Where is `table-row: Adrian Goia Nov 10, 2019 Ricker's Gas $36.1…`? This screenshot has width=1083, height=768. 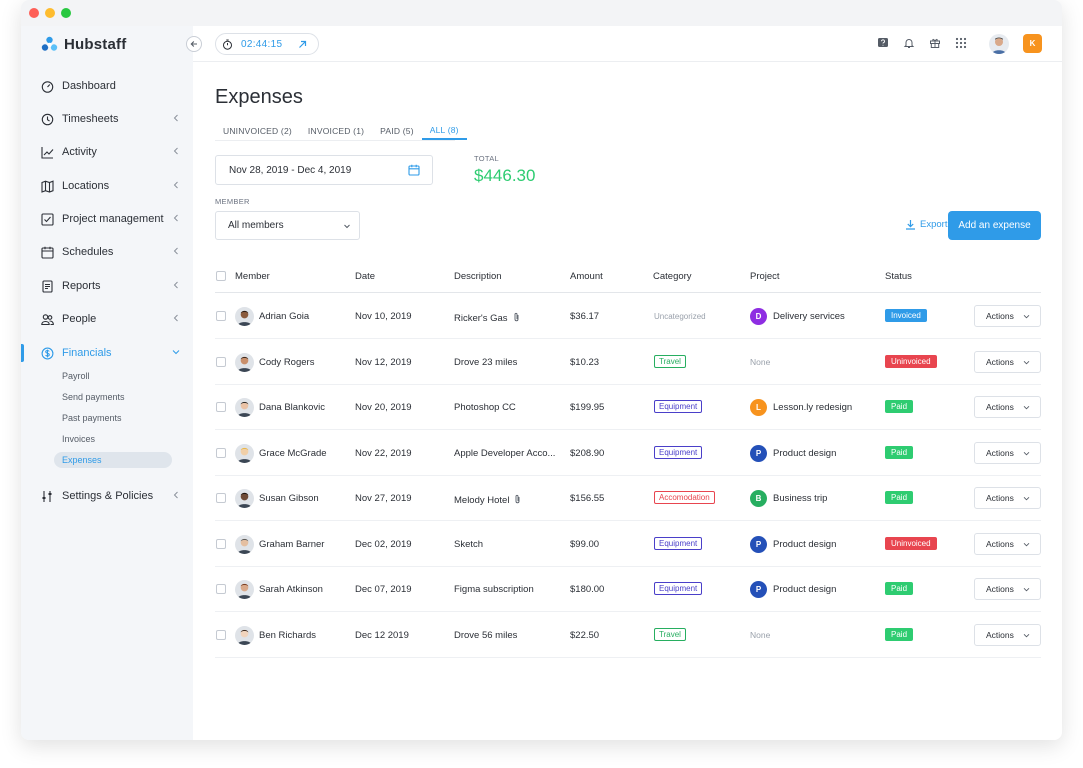
table-row: Adrian Goia Nov 10, 2019 Ricker's Gas $36.1… is located at coordinates (628, 316).